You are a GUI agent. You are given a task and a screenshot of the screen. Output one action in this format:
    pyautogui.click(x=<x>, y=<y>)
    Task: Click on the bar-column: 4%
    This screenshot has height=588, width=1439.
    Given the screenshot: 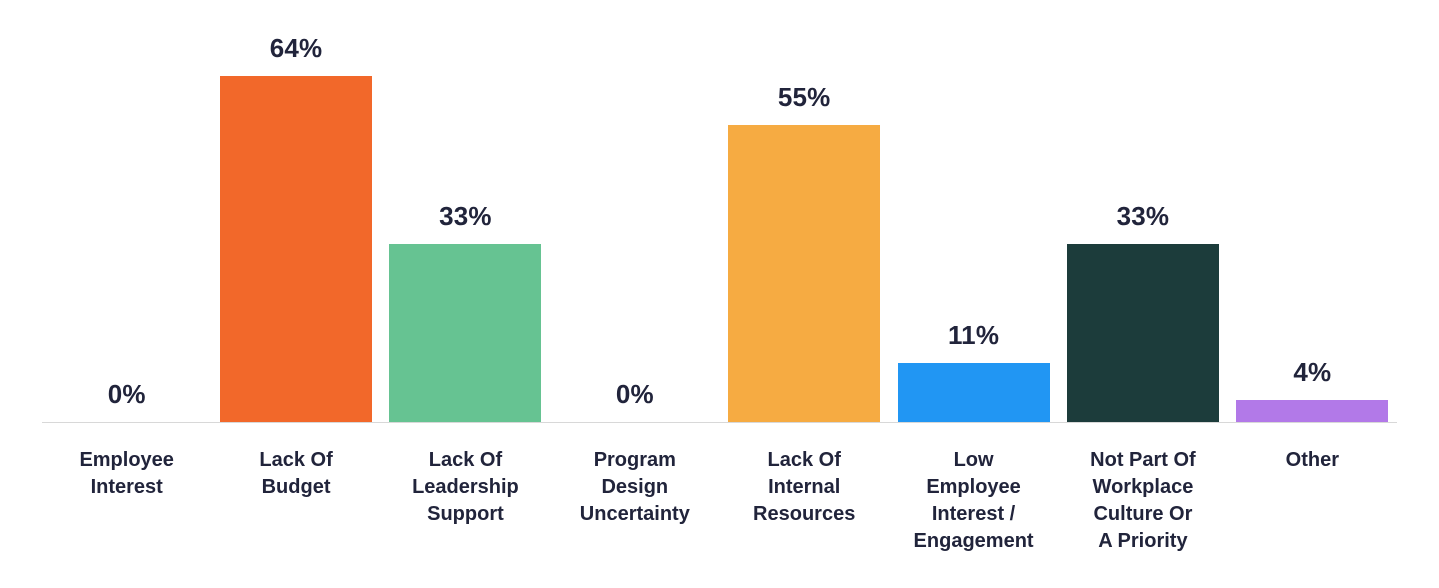 What is the action you would take?
    pyautogui.click(x=1312, y=226)
    